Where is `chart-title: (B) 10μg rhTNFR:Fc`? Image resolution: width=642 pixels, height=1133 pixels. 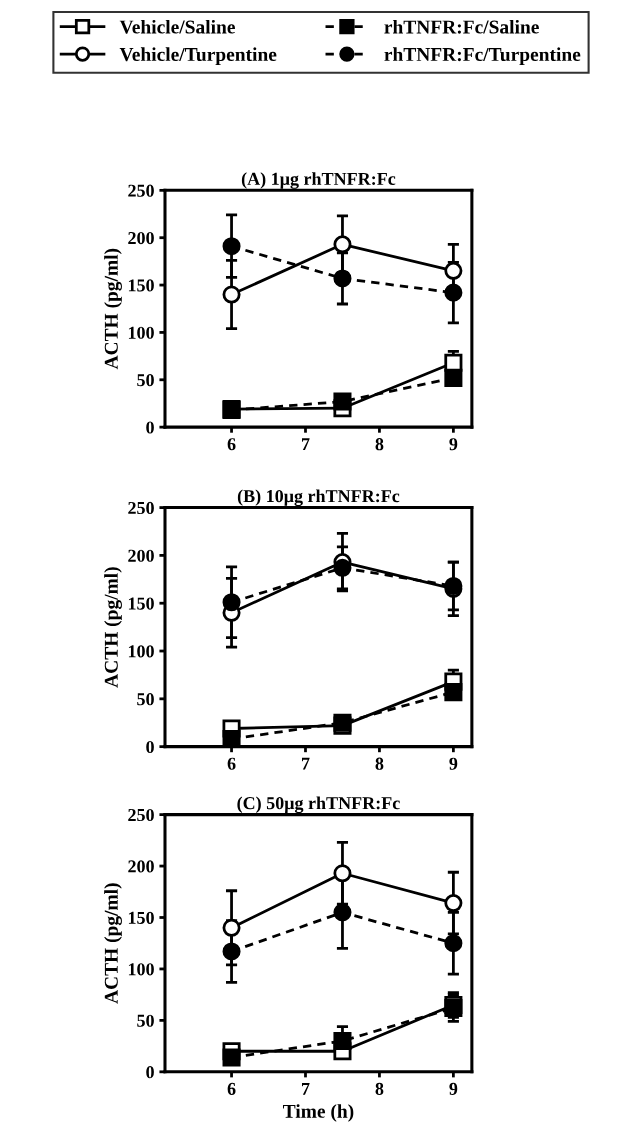
chart-title: (B) 10μg rhTNFR:Fc is located at coordinates (318, 498).